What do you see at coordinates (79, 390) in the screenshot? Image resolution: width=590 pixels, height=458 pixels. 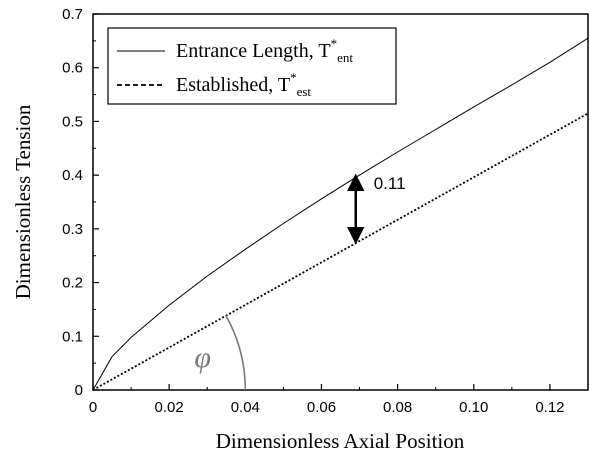 I see `y-tick-label: 0` at bounding box center [79, 390].